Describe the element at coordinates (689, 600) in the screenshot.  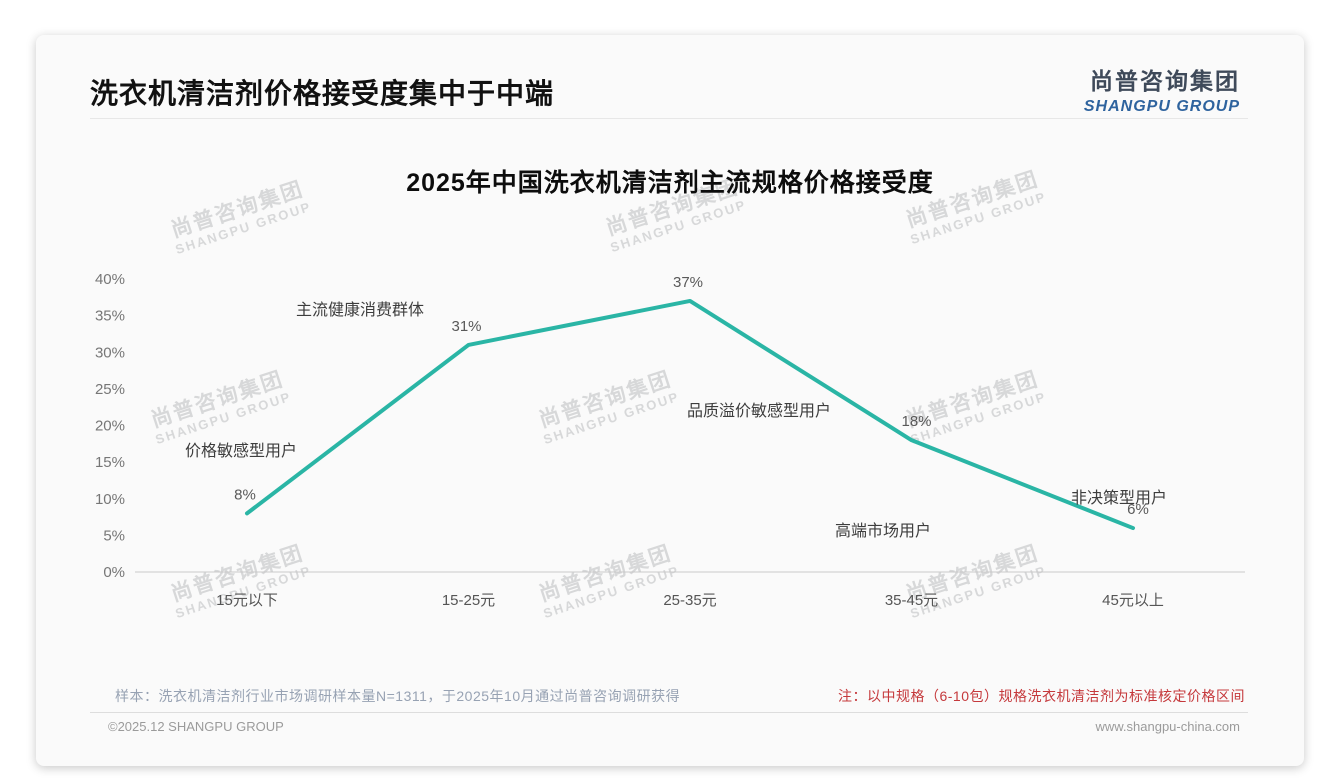
I see `x-axis-category-label: 25-35元` at that location.